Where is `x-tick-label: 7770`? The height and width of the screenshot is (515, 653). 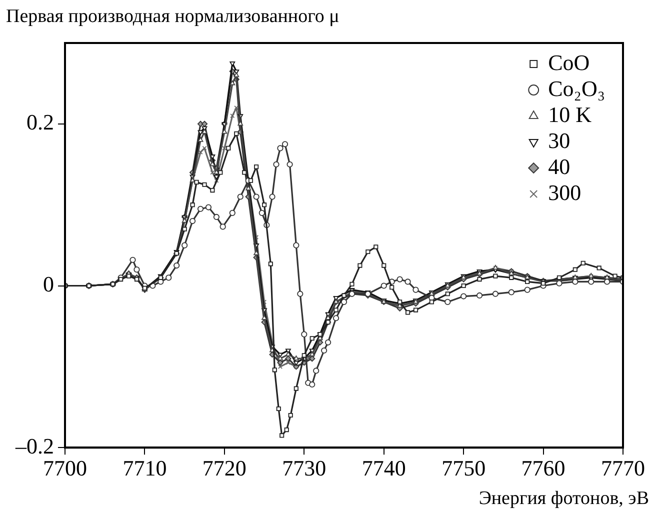
x-tick-label: 7770 is located at coordinates (623, 468).